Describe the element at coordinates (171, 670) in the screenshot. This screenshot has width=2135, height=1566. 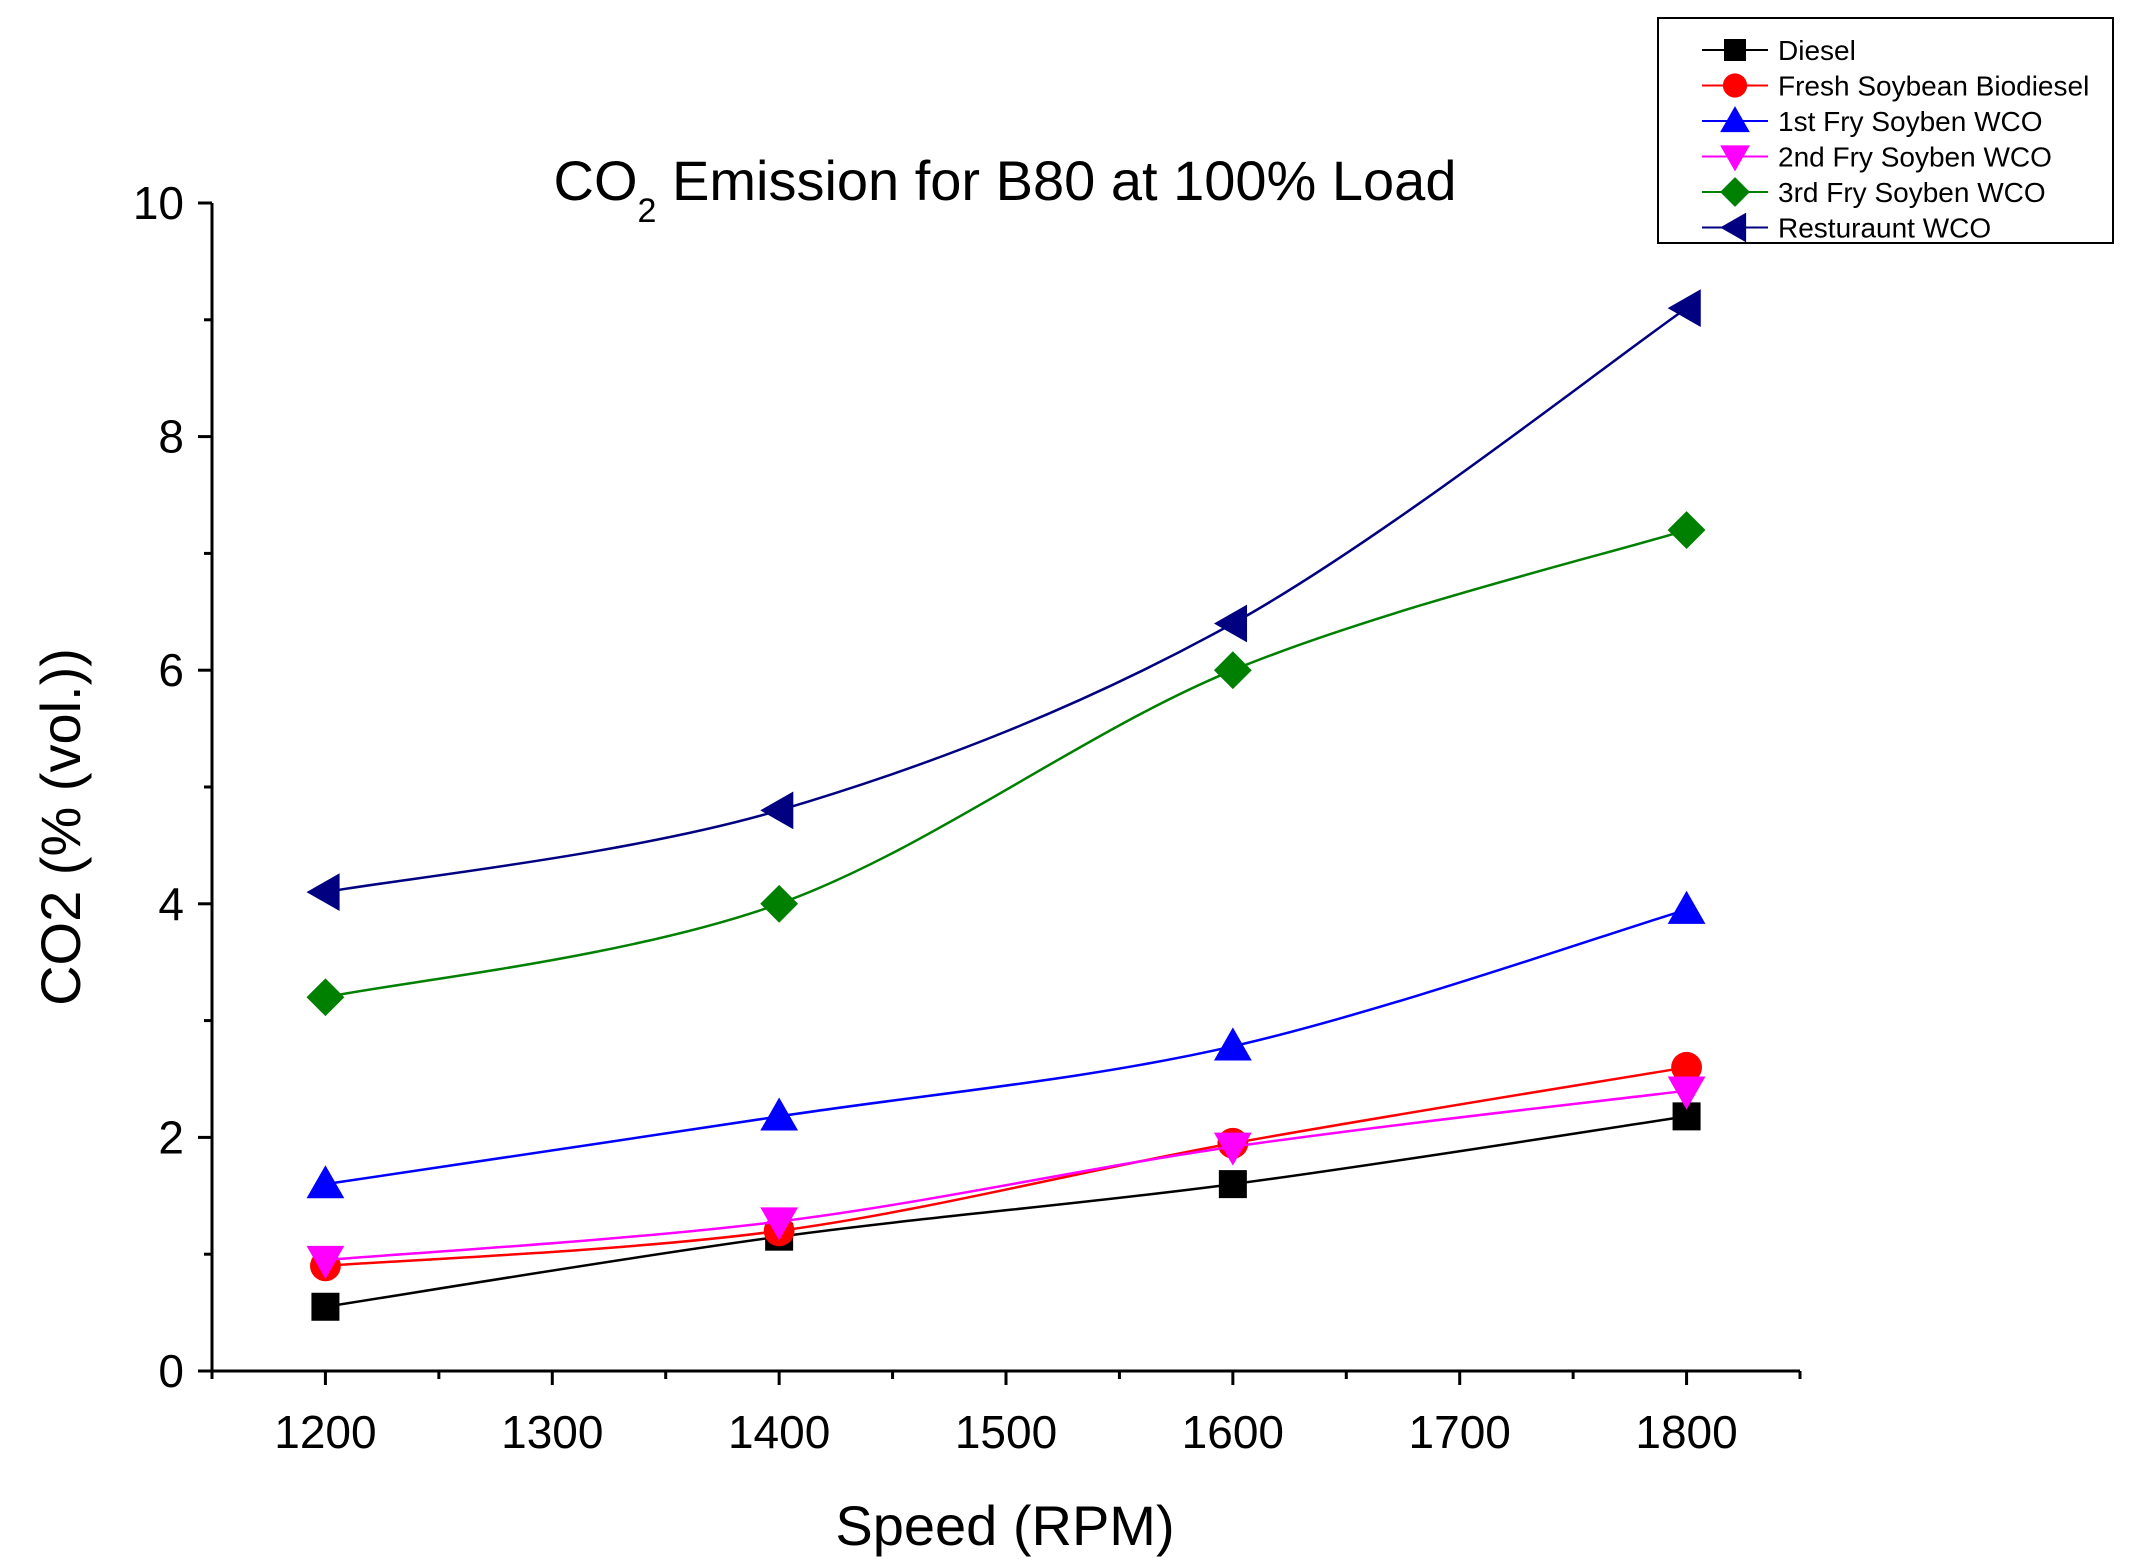
I see `y-tick-label: 6` at that location.